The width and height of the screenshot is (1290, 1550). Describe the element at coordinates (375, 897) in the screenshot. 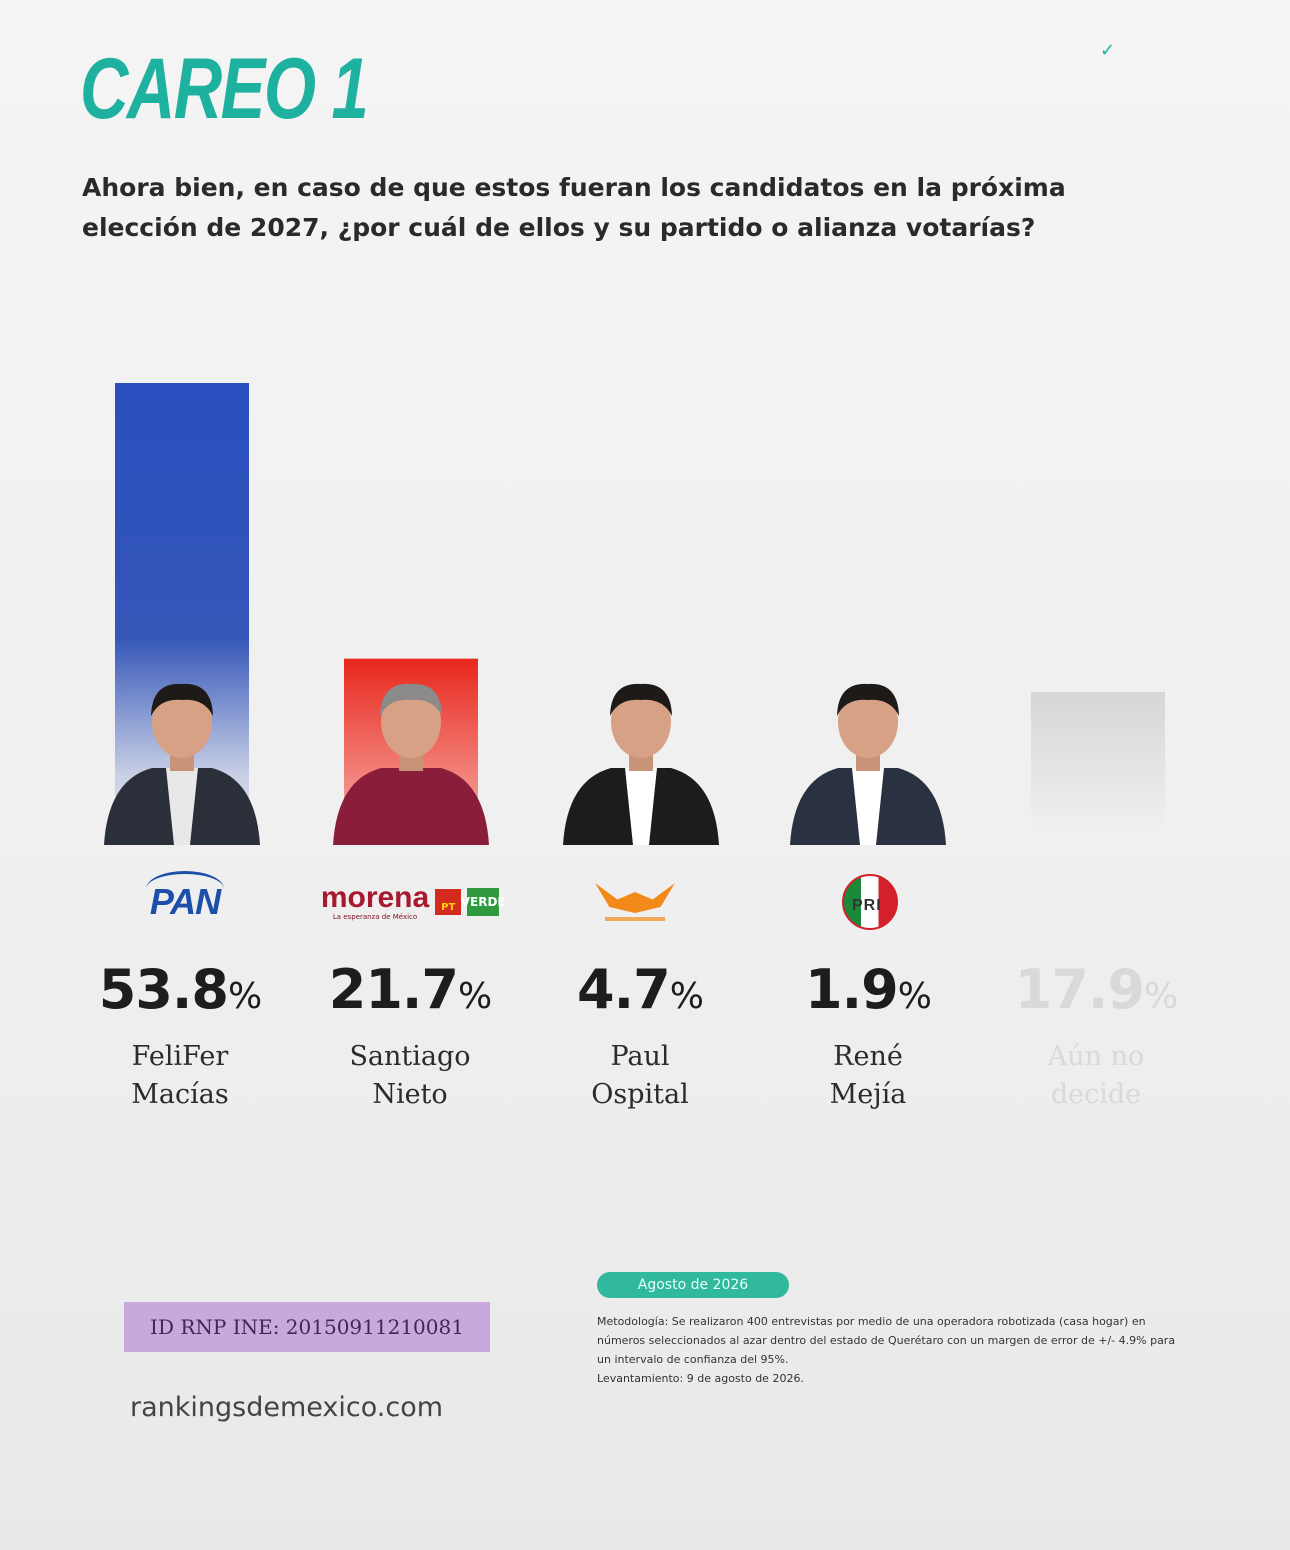

I see `morena-logo-text: morena` at that location.